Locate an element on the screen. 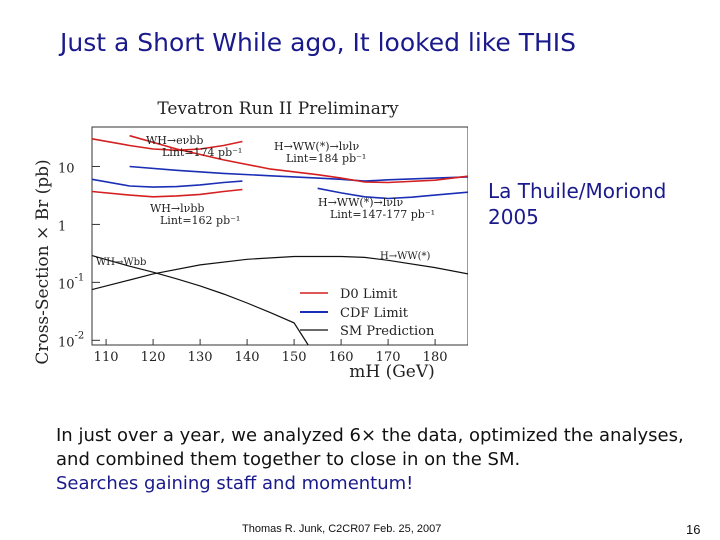  x-tick-label: 150 is located at coordinates (294, 357).